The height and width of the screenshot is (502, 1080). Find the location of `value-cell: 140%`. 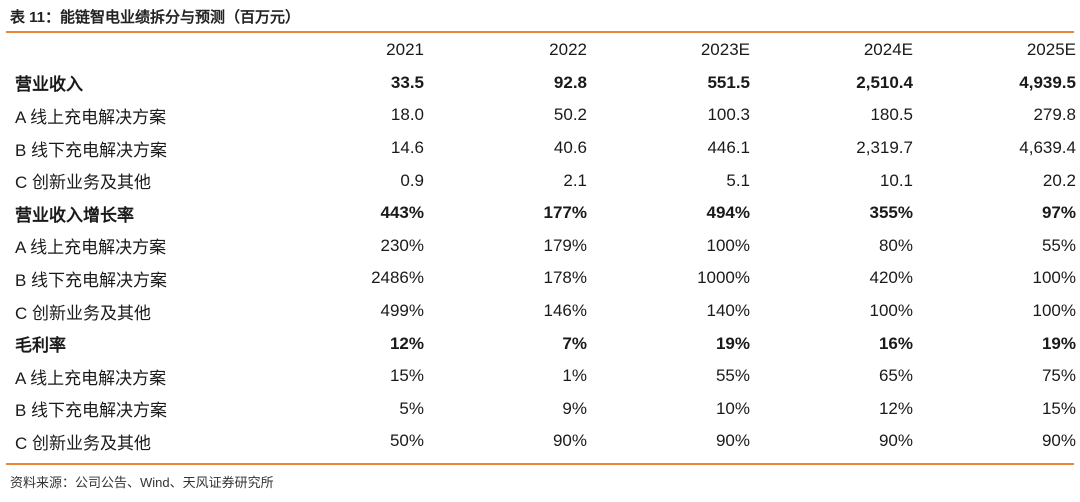

value-cell: 140% is located at coordinates (728, 311).